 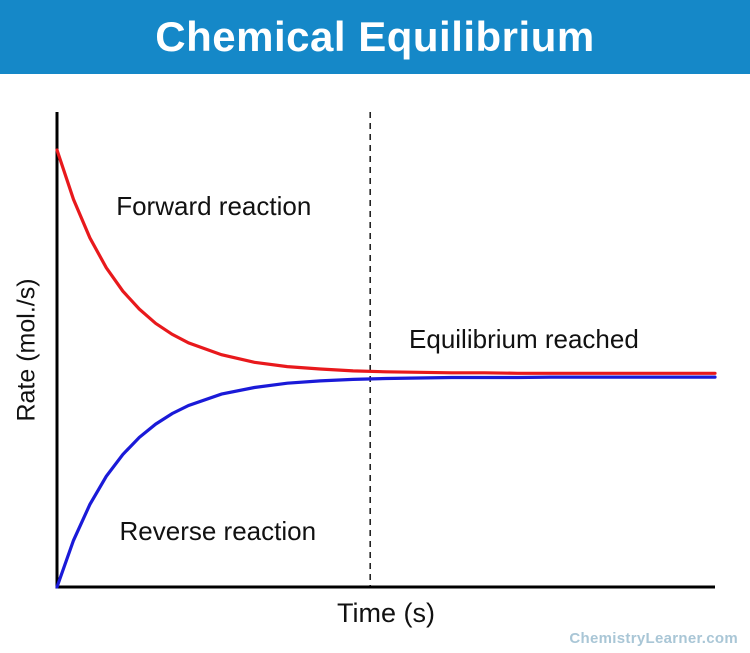 What do you see at coordinates (214, 205) in the screenshot?
I see `label-forward-reaction: Forward reaction` at bounding box center [214, 205].